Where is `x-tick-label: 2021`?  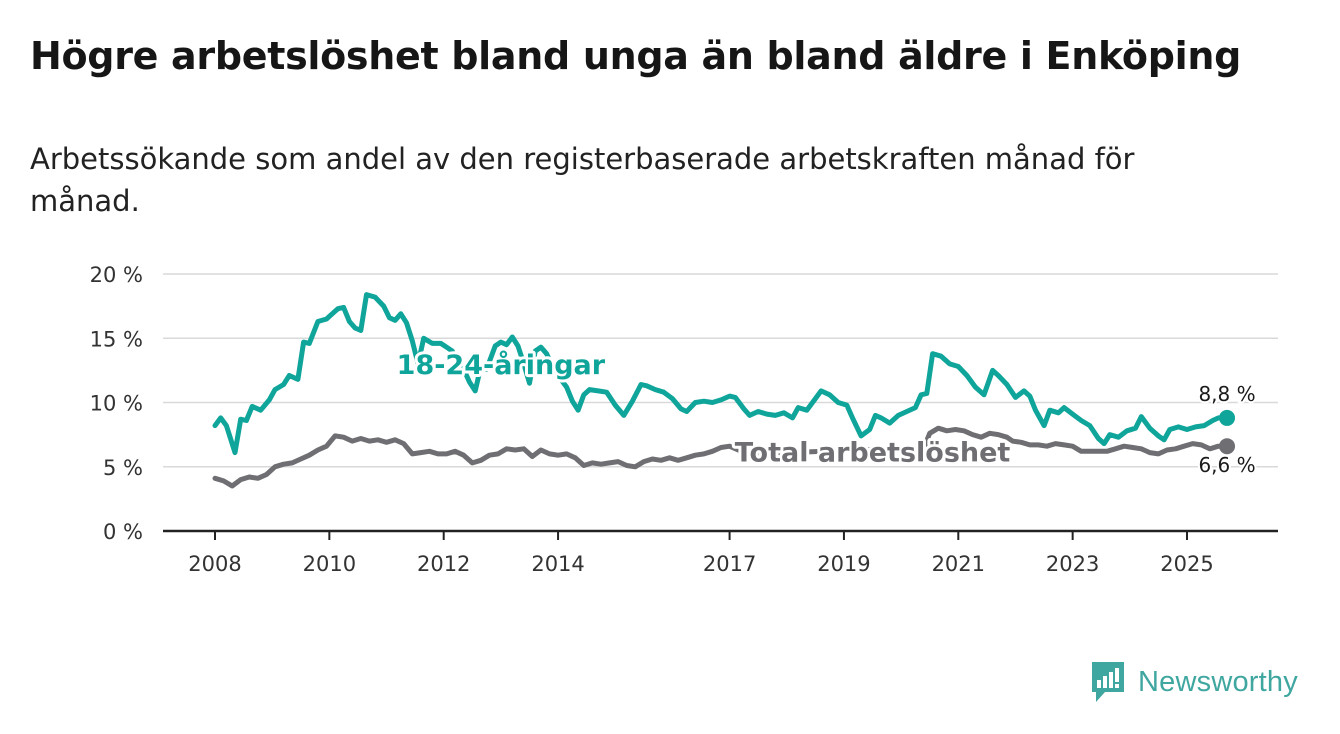 x-tick-label: 2021 is located at coordinates (958, 564).